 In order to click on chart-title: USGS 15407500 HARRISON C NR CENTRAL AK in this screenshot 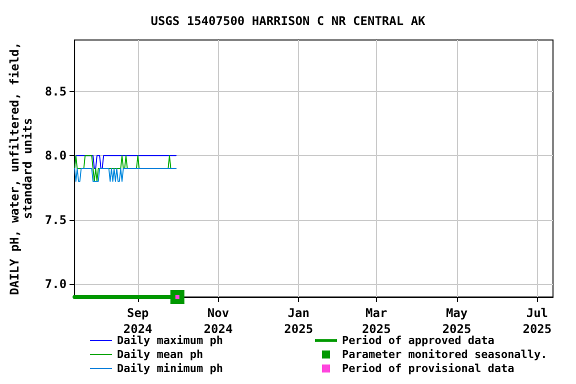, I will do `click(288, 21)`.